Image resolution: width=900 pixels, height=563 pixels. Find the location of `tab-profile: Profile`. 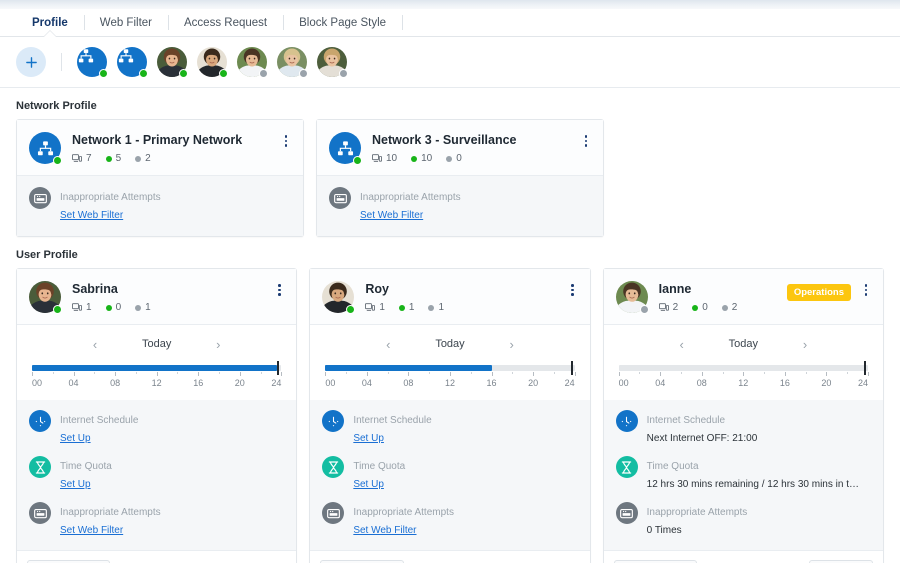

tab-profile: Profile is located at coordinates (50, 22).